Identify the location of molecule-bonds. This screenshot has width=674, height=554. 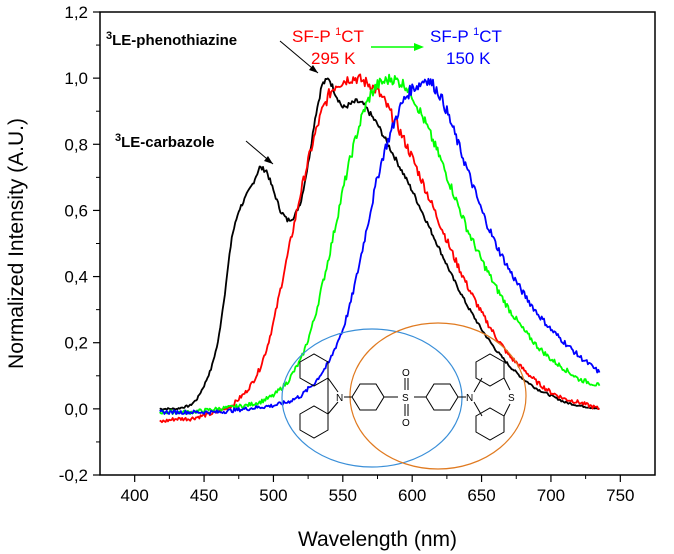
(405, 397).